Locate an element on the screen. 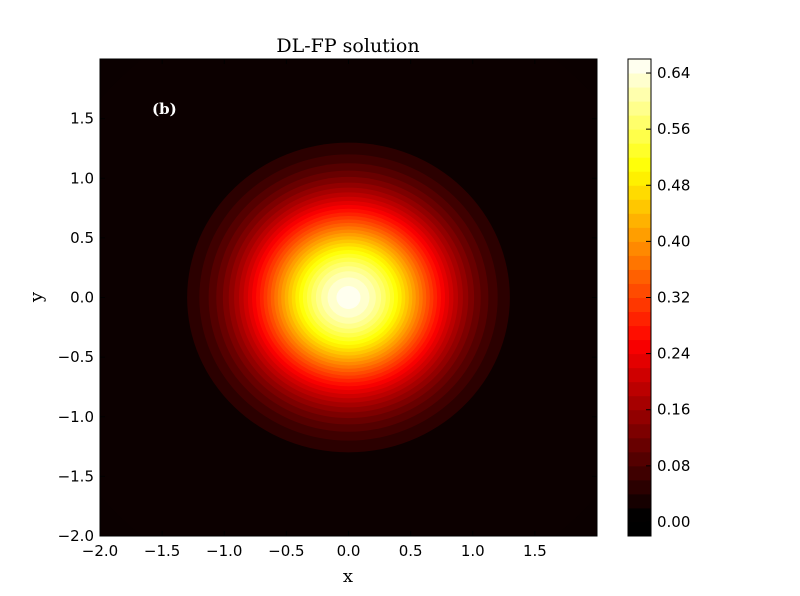  x-tick-label: 0.0 is located at coordinates (349, 551).